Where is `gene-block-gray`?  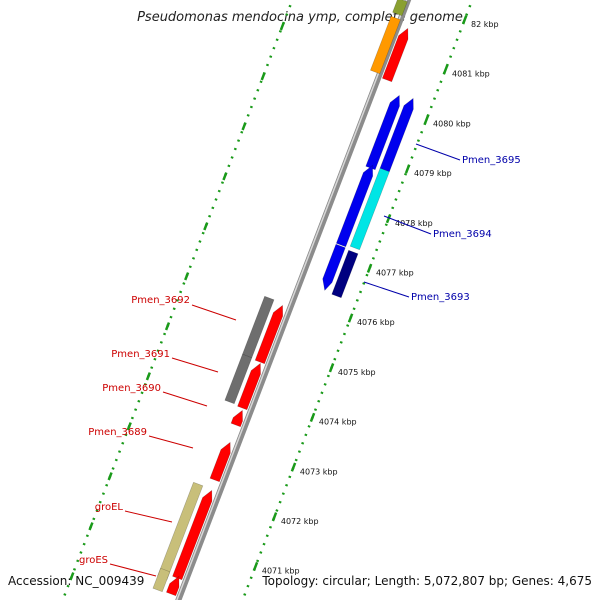
gene-block-gray is located at coordinates (238, 379).